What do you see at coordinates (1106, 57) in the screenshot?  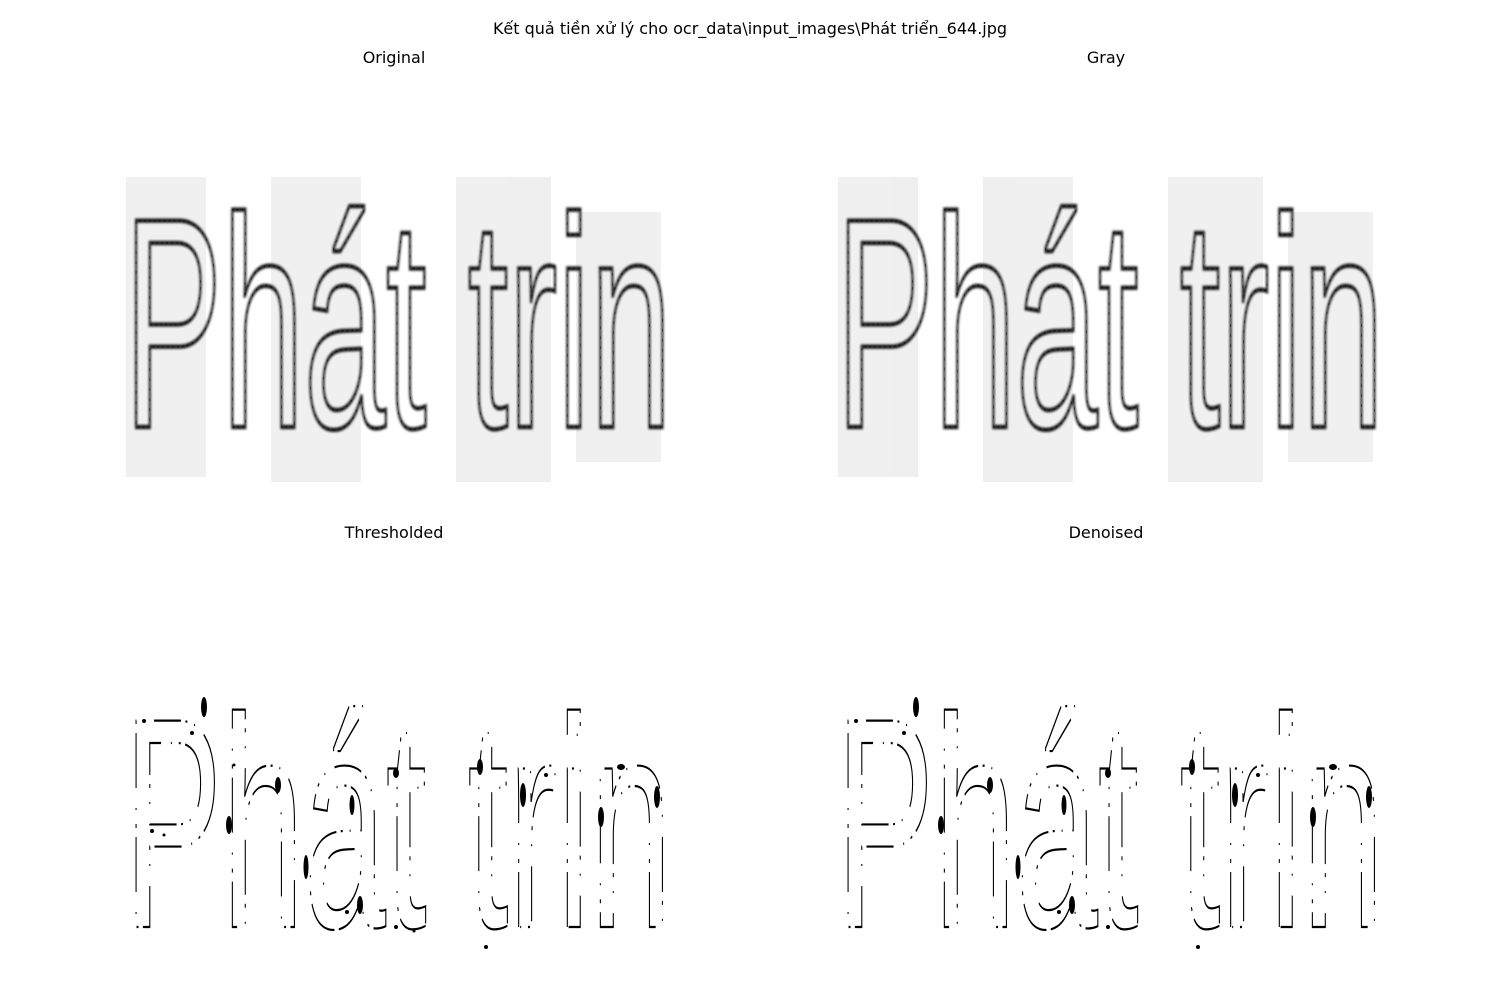 I see `panel-title-gray: Gray` at bounding box center [1106, 57].